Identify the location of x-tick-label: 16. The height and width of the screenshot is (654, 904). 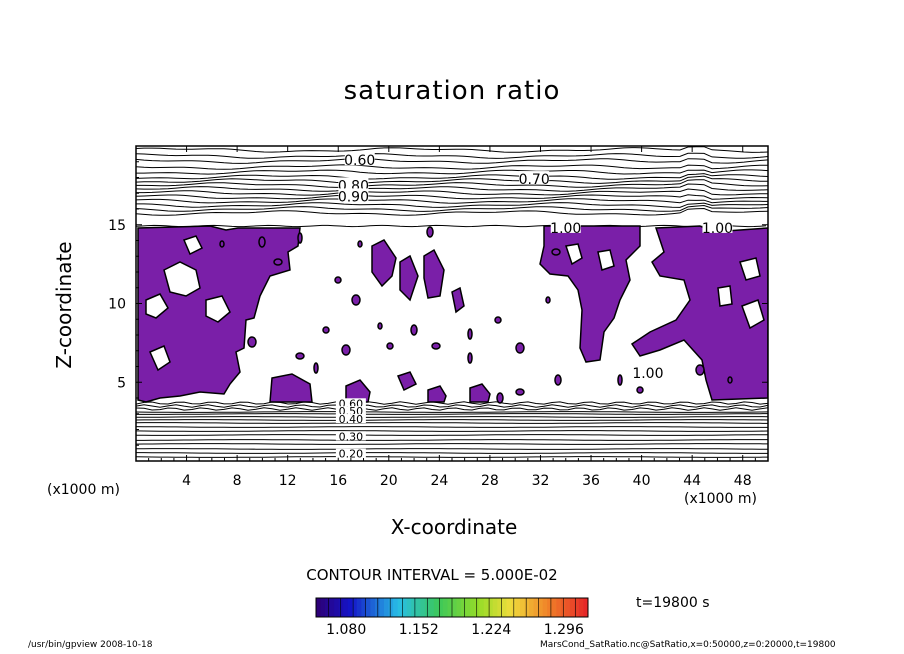
(338, 481).